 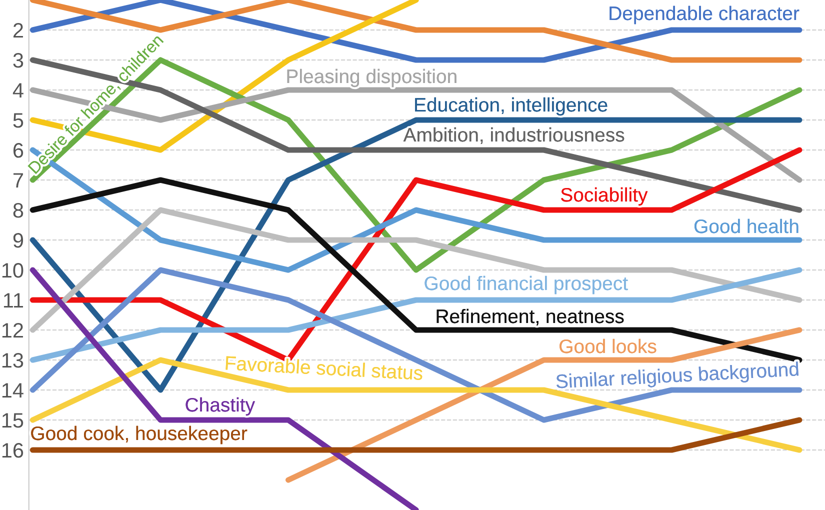 What do you see at coordinates (530, 317) in the screenshot?
I see `series-label: Refinement, neatness` at bounding box center [530, 317].